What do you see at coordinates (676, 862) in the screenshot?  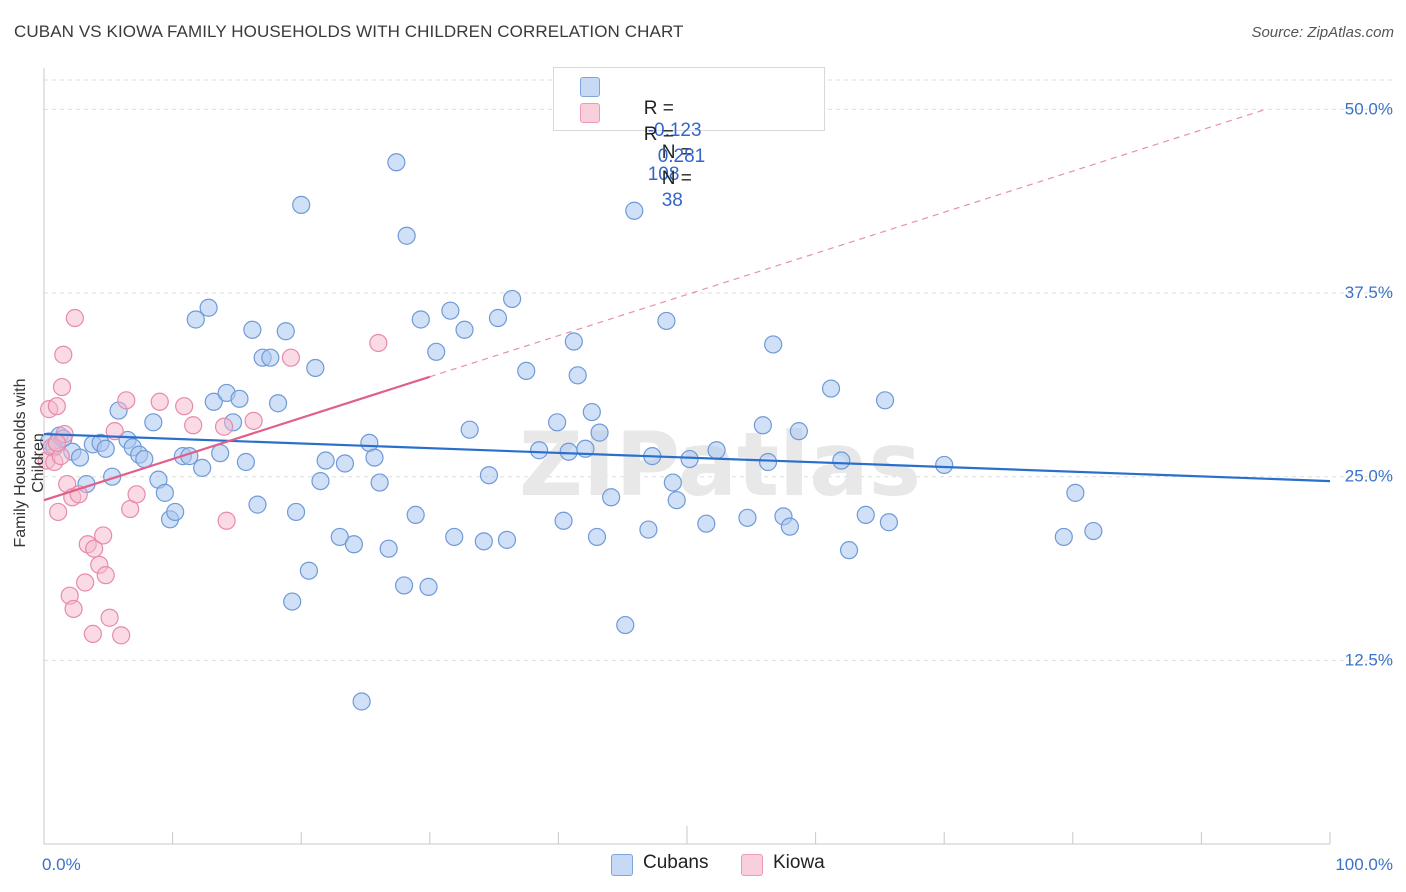 I see `cubans-legend-label: Cubans` at bounding box center [676, 862].